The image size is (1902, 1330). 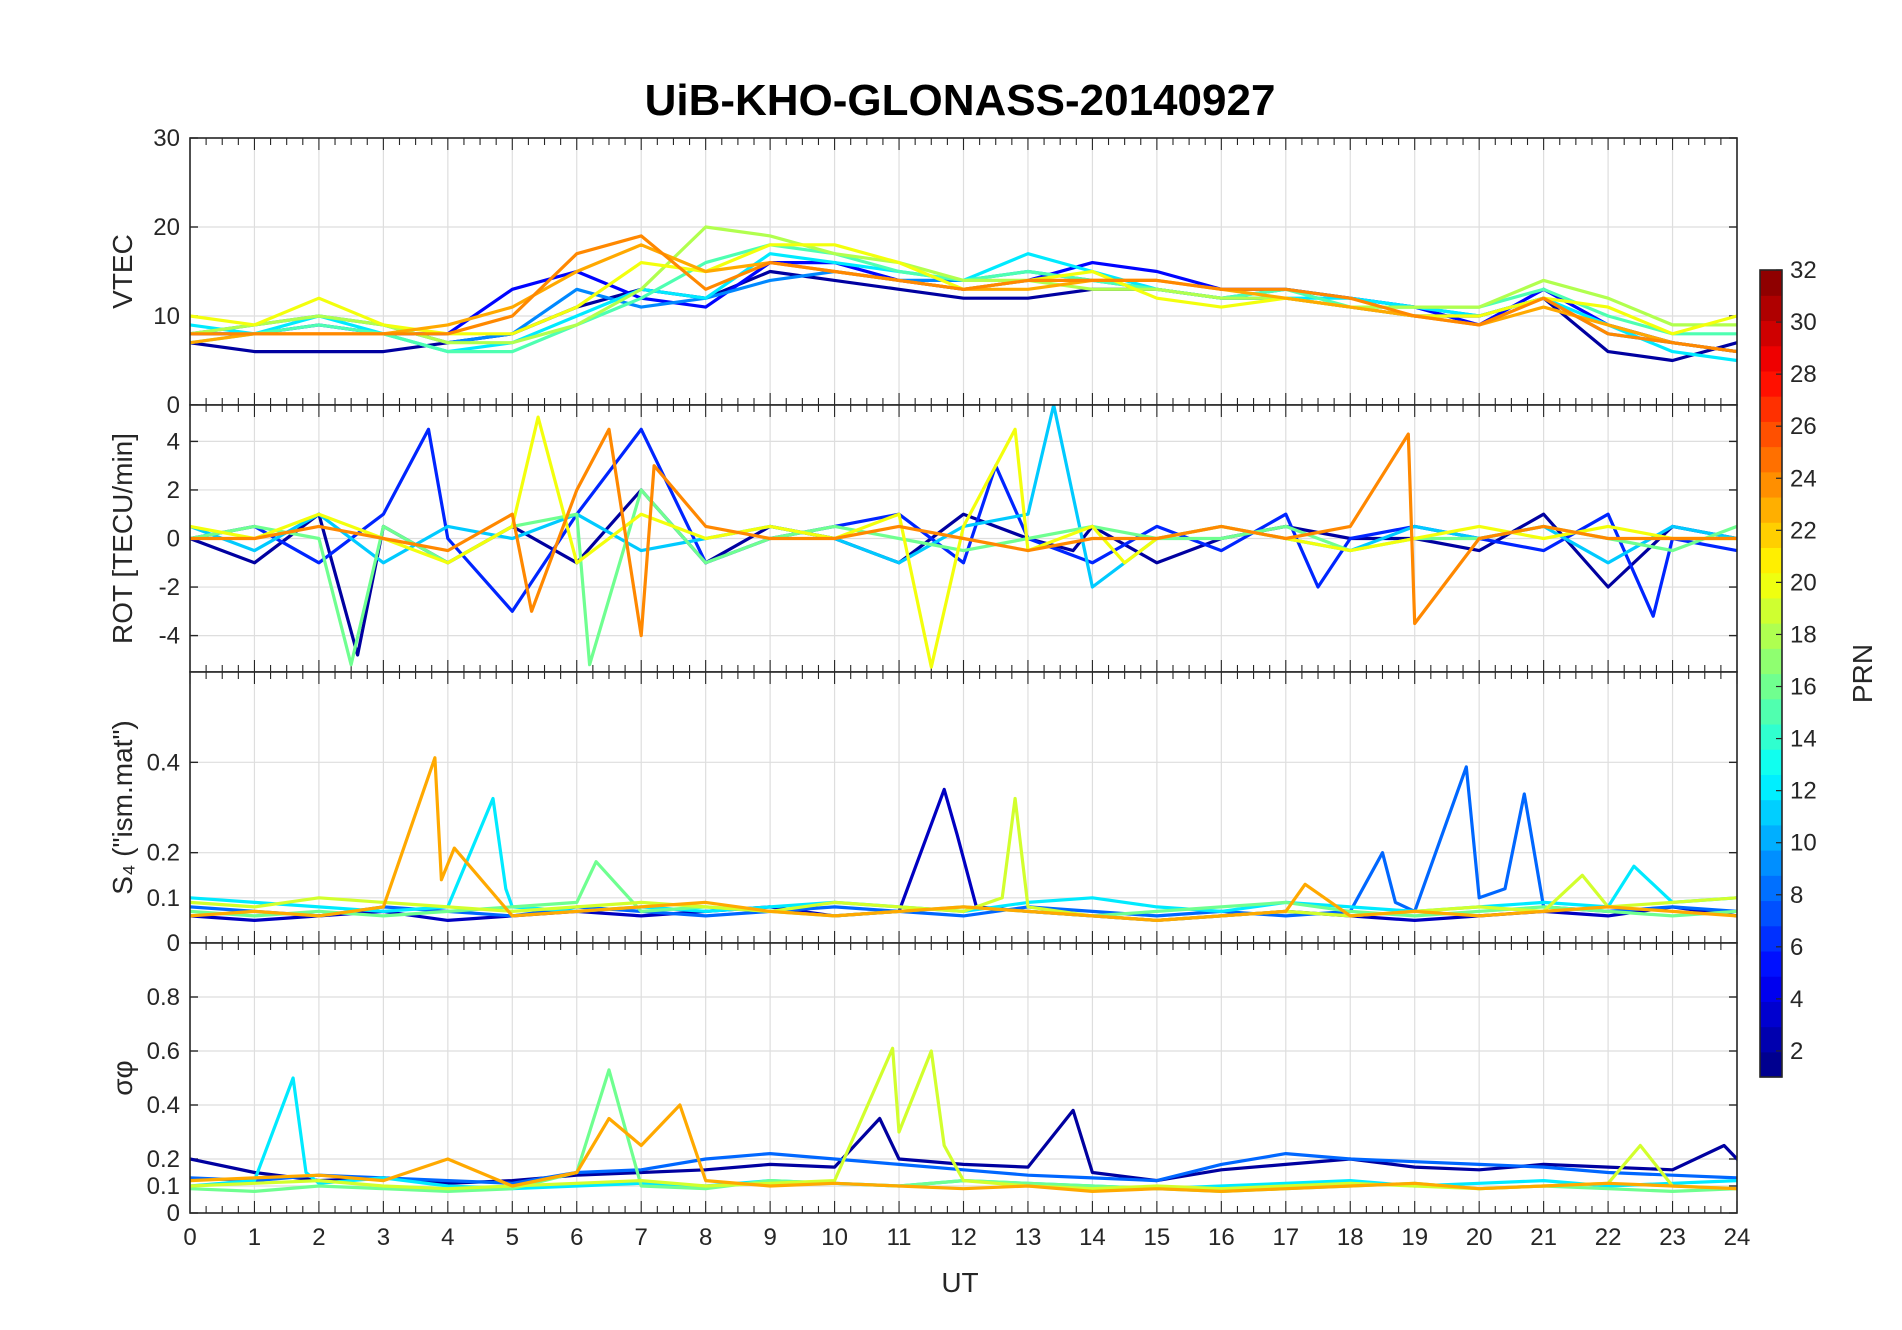 I want to click on sigma-ytick-label: 0.2, so click(x=163, y=1159).